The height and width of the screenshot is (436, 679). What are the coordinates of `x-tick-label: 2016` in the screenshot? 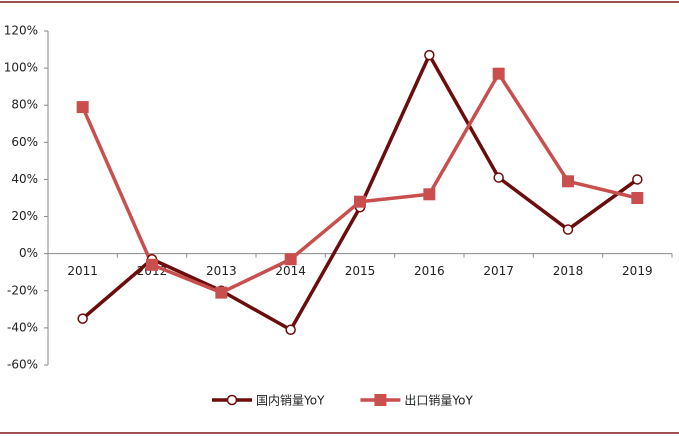 It's located at (429, 271).